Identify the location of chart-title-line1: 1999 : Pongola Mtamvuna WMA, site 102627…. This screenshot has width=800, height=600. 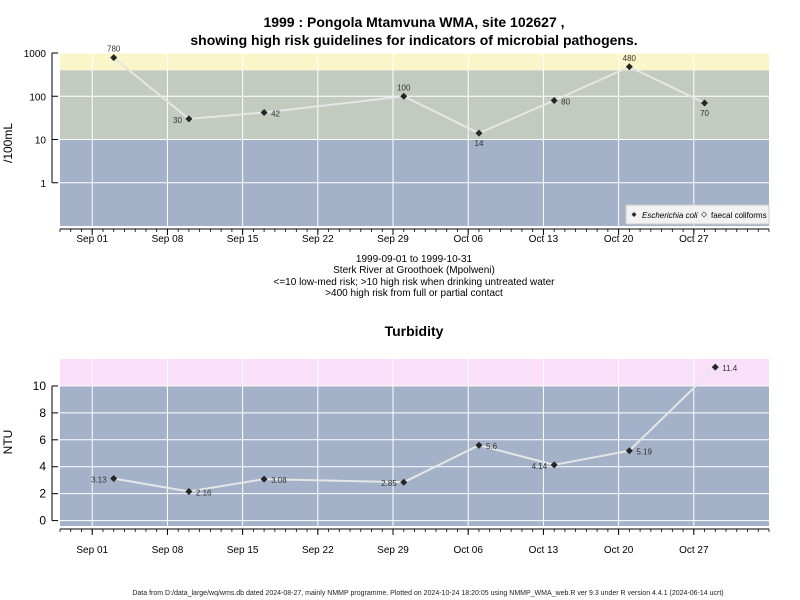
(413, 22).